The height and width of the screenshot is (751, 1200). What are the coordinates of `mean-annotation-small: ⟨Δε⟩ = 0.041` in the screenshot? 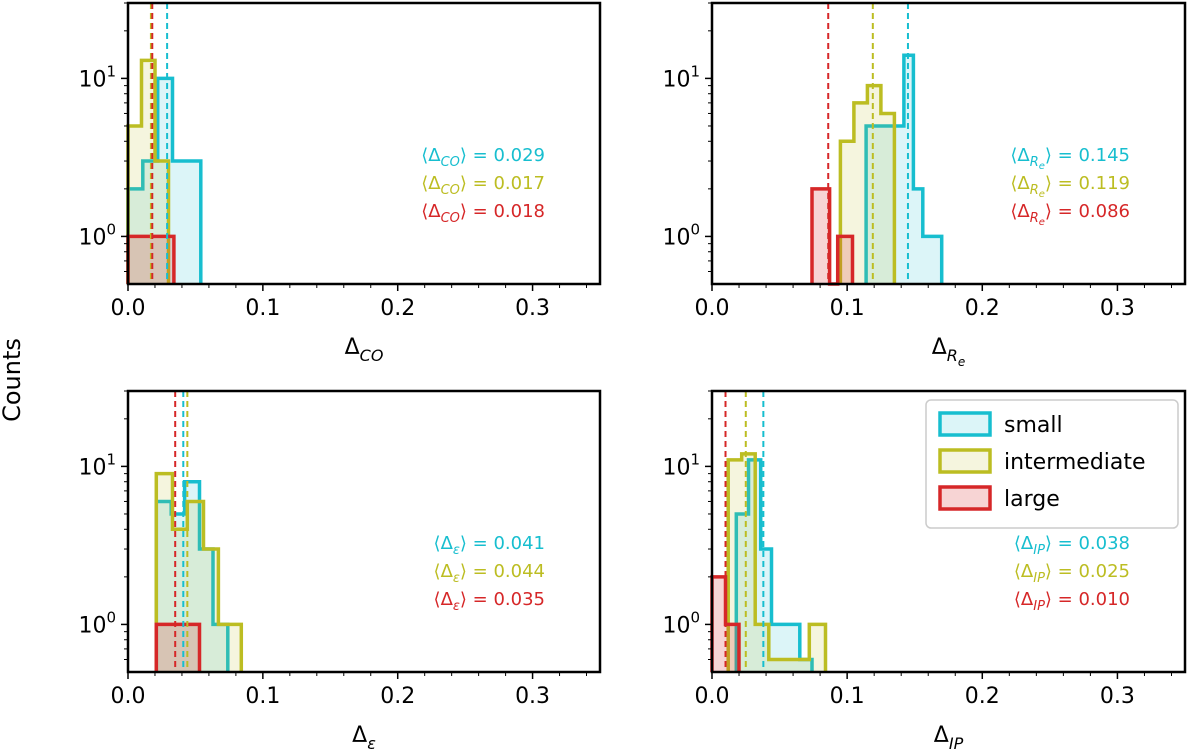 It's located at (489, 545).